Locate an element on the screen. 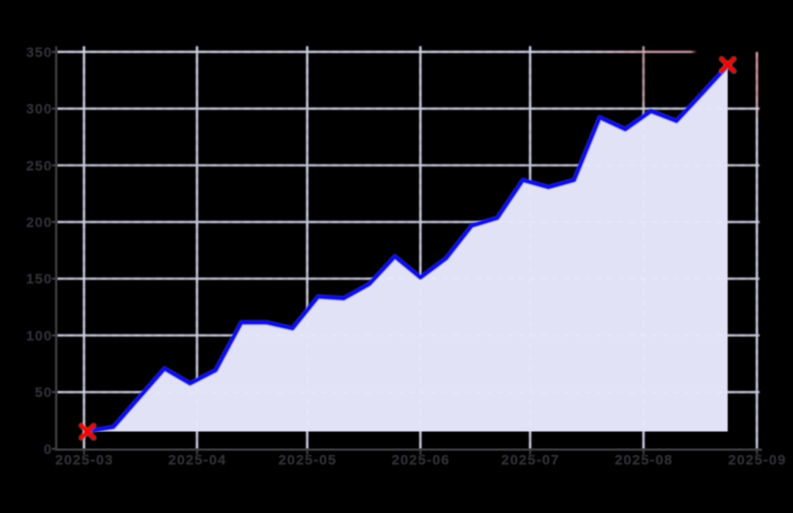 The width and height of the screenshot is (793, 513). svg-text: 2025-09 is located at coordinates (757, 459).